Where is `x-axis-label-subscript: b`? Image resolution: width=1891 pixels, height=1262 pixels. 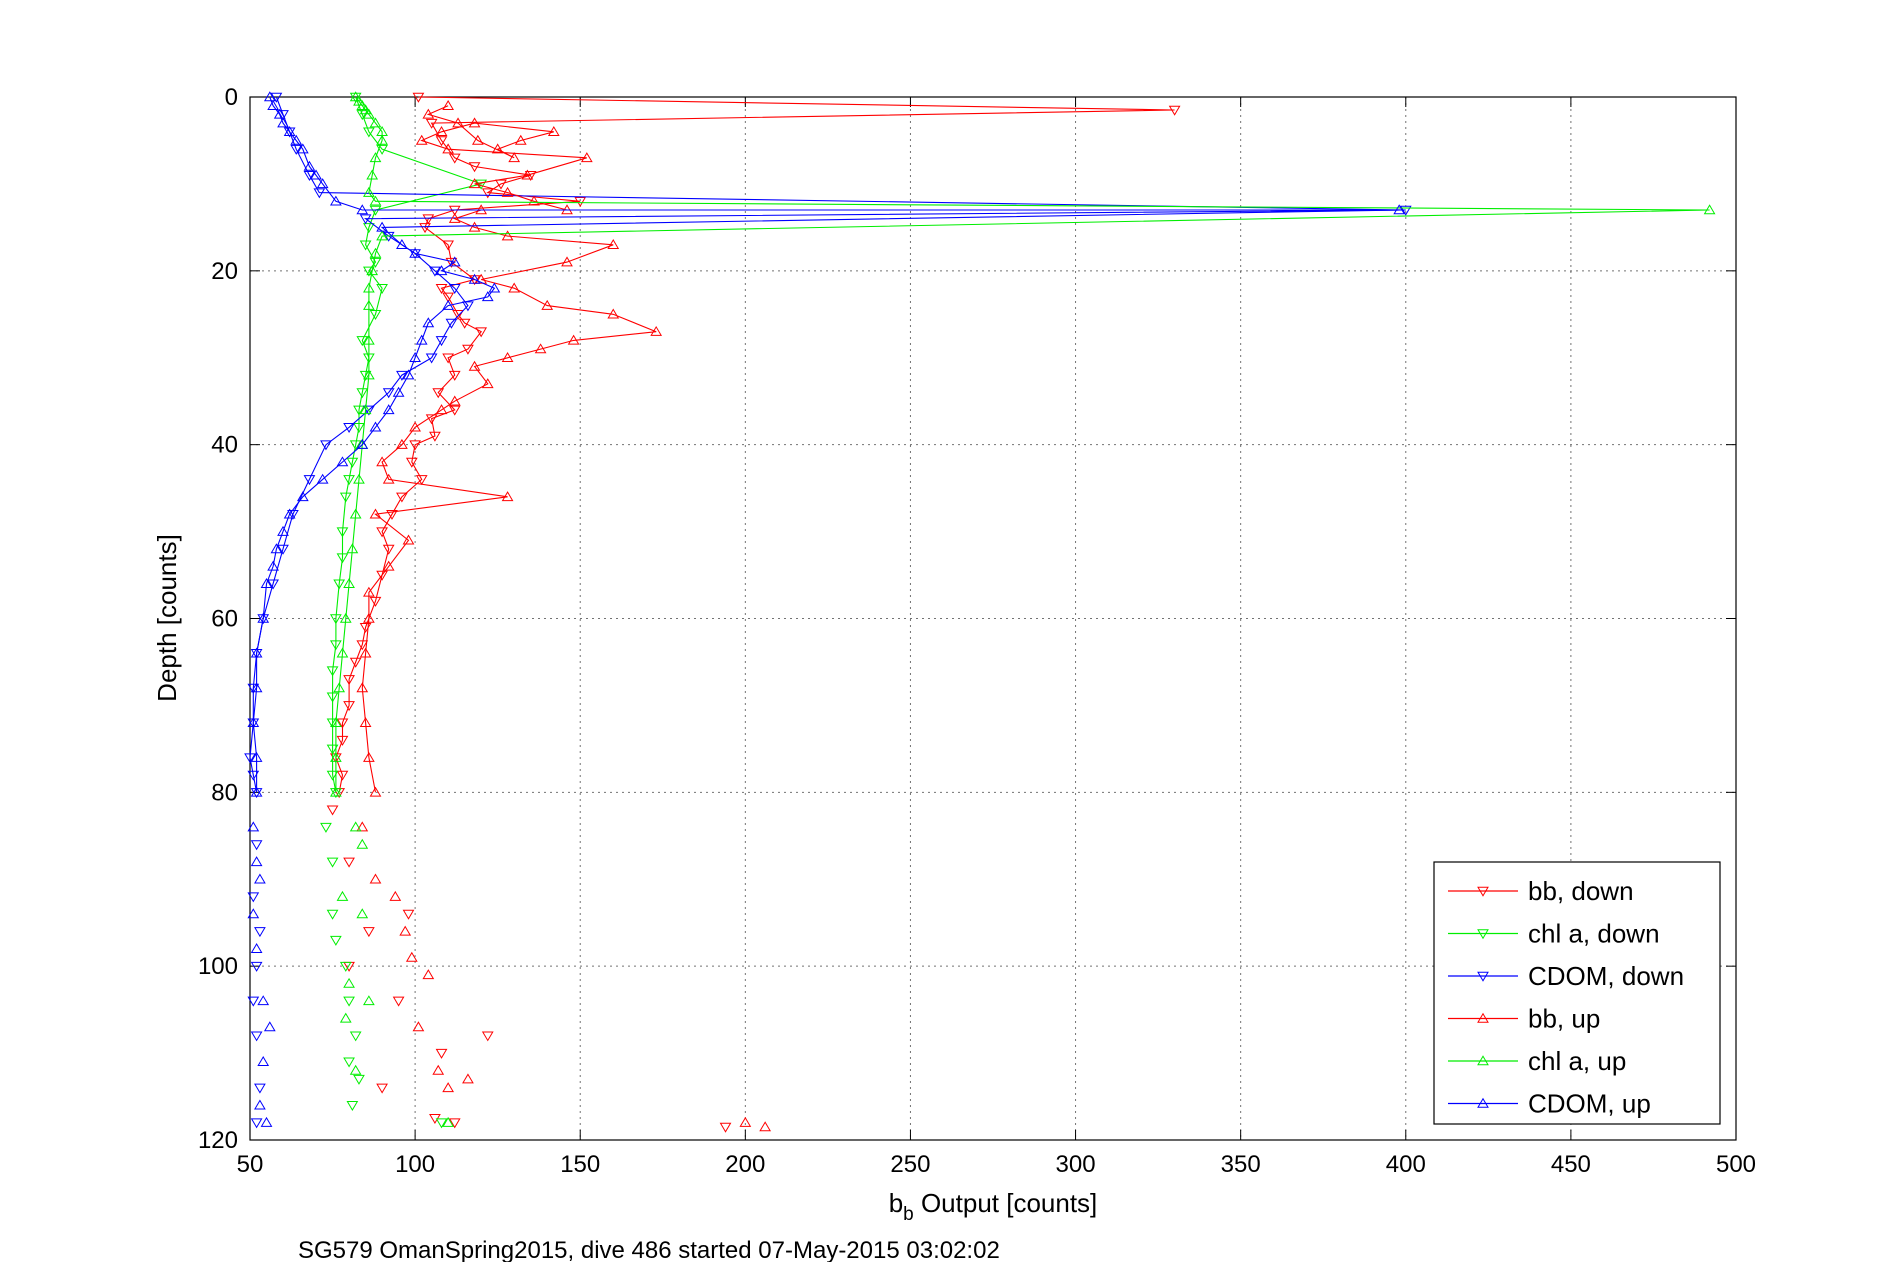
x-axis-label-subscript: b is located at coordinates (908, 1214).